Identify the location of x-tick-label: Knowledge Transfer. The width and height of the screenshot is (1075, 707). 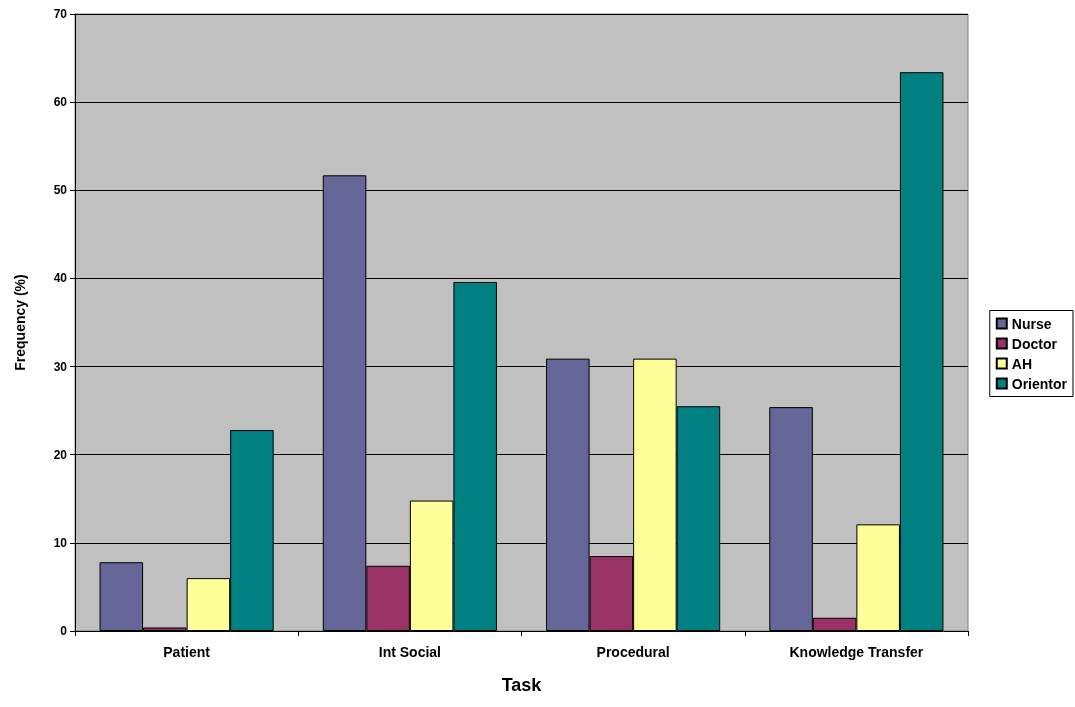
(856, 652).